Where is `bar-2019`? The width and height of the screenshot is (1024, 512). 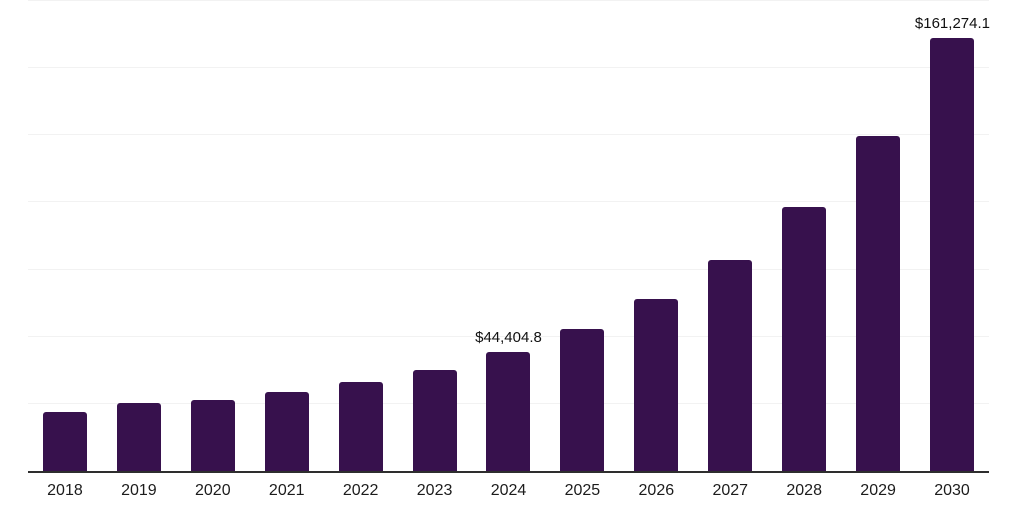 bar-2019 is located at coordinates (138, 436).